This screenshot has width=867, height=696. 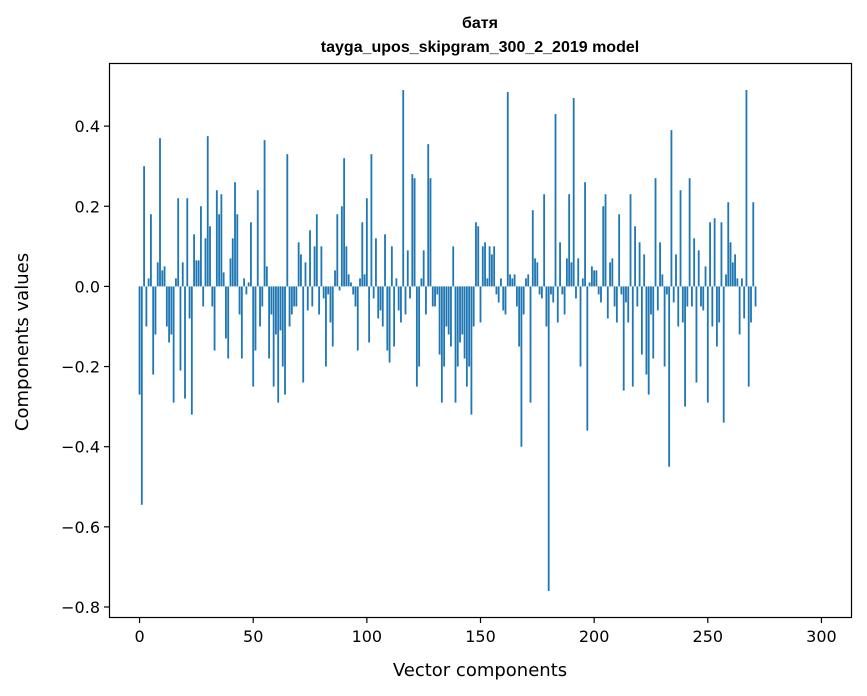 What do you see at coordinates (480, 670) in the screenshot?
I see `x-axis-label: Vector components` at bounding box center [480, 670].